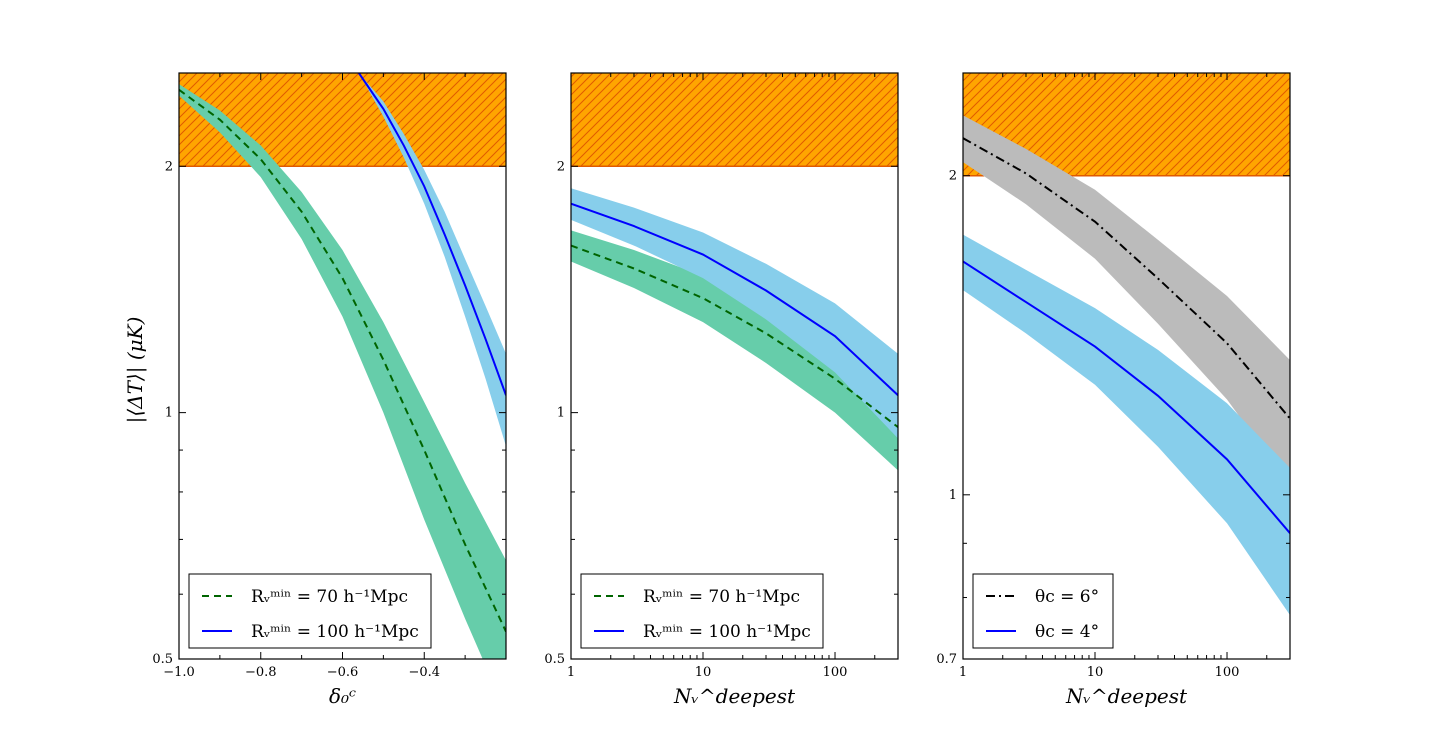 The image size is (1433, 733). Describe the element at coordinates (1067, 632) in the screenshot. I see `legend-label-2: θc = 4°` at that location.